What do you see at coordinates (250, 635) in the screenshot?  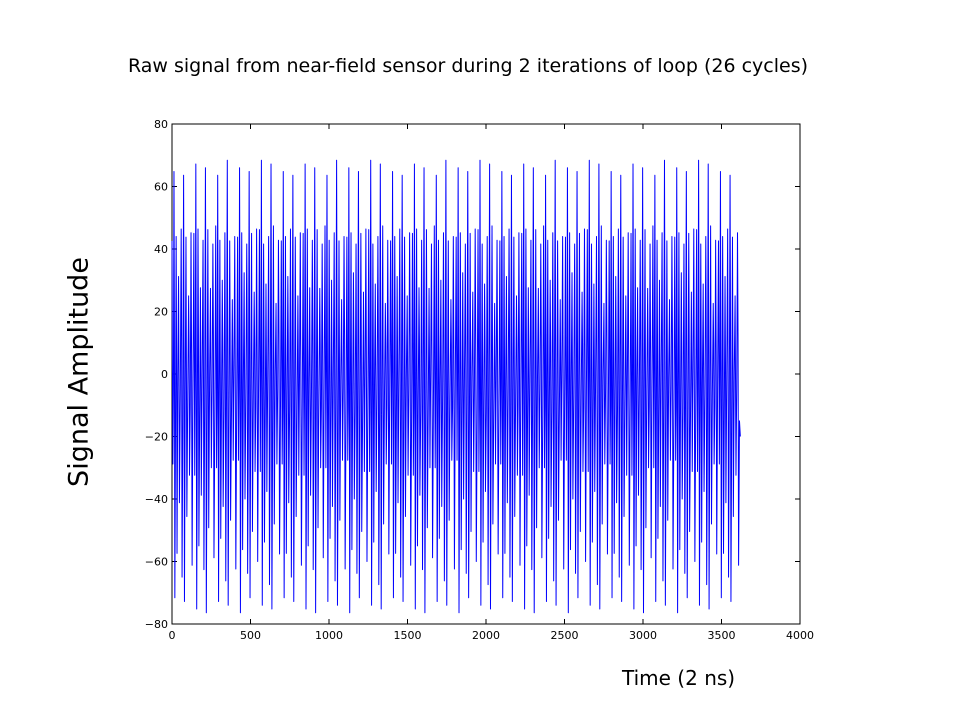 I see `x-tick-label: 500` at bounding box center [250, 635].